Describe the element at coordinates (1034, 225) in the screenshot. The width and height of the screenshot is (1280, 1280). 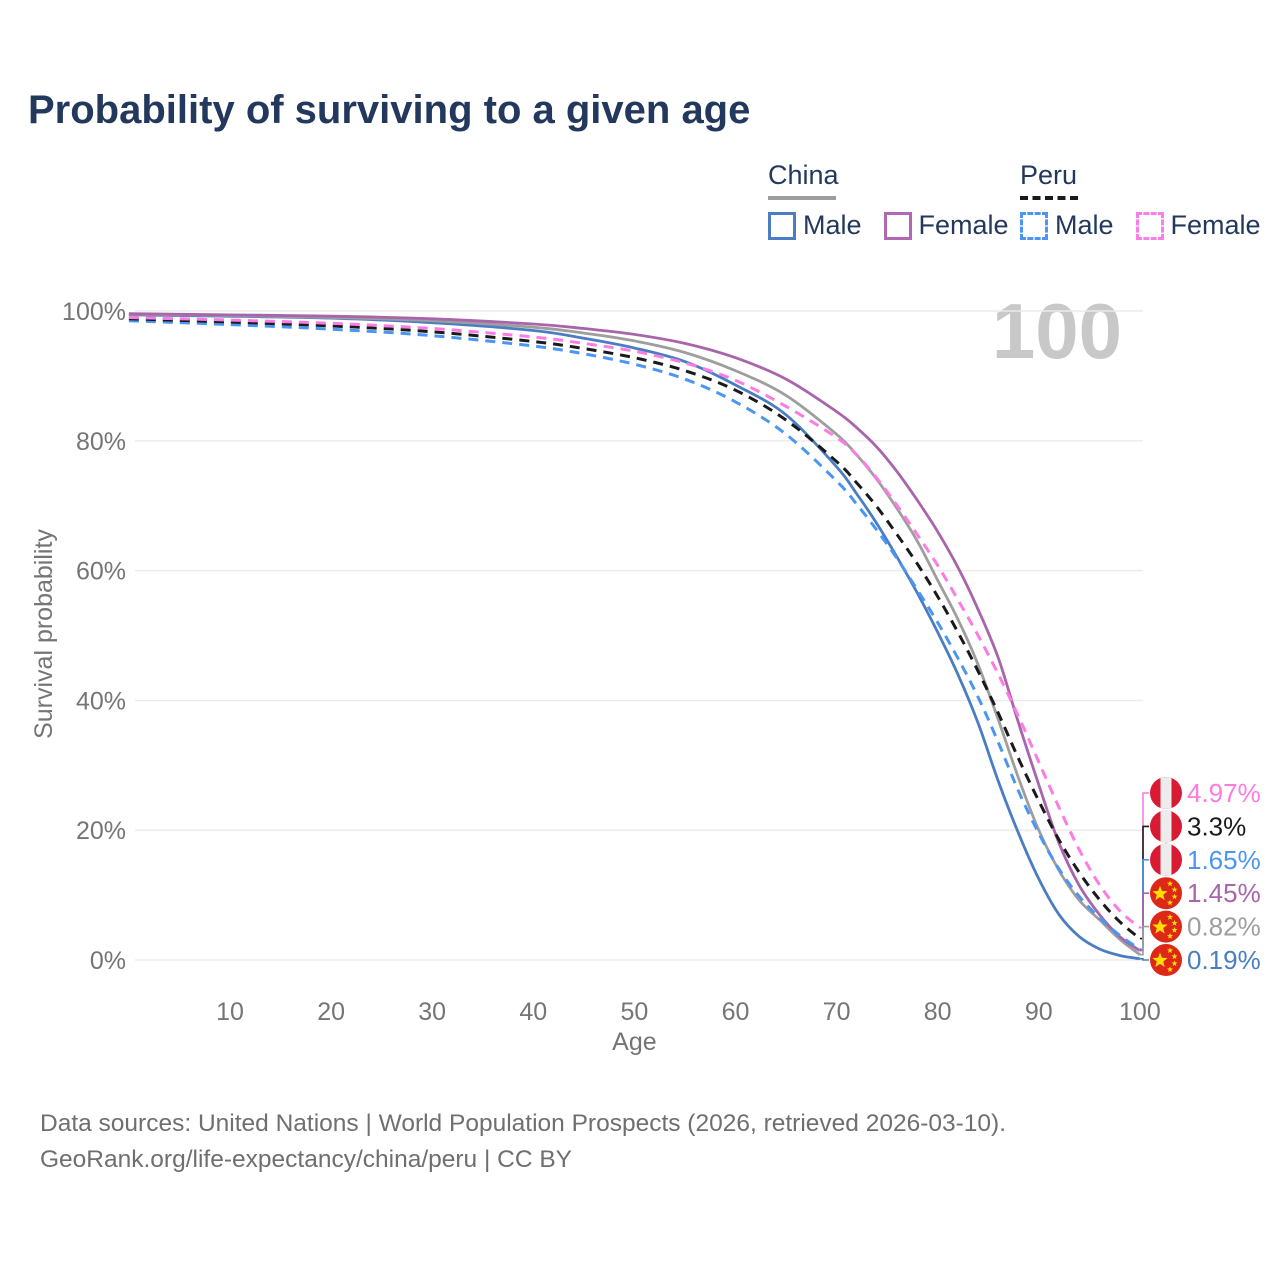
I see `legend-swatch-peru-male` at that location.